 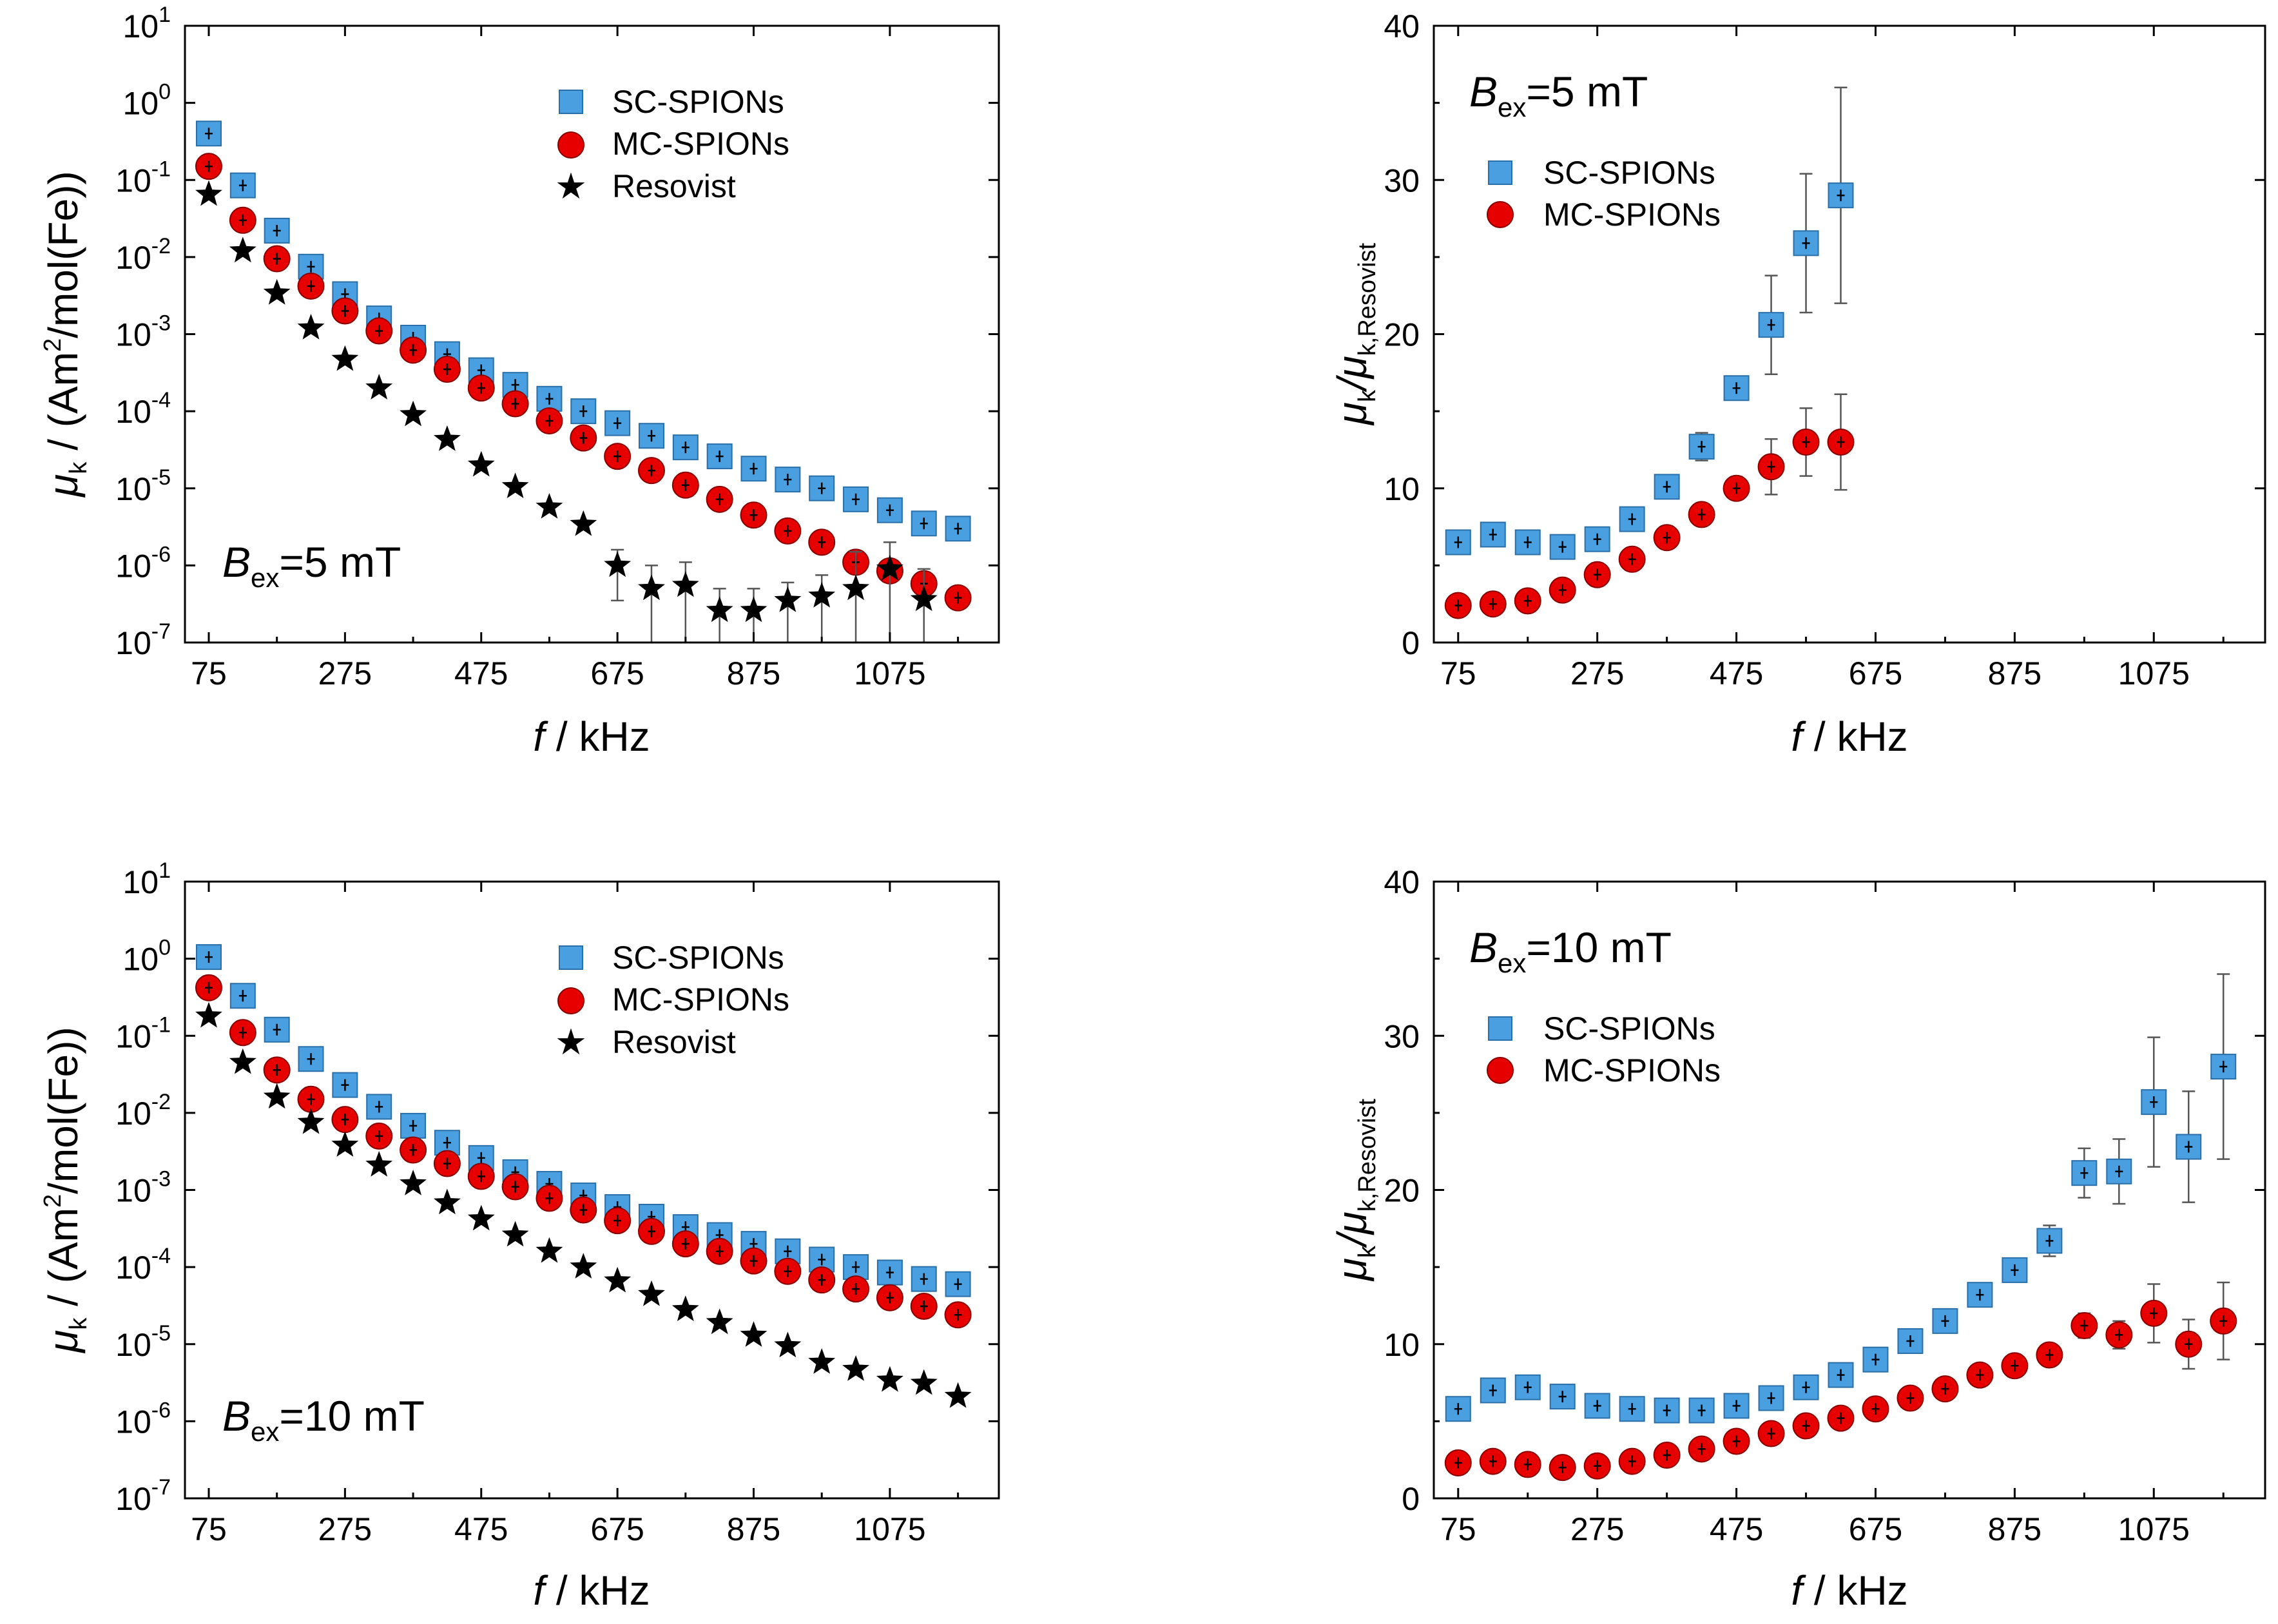 What do you see at coordinates (1815, 1529) in the screenshot?
I see `panel-bottom-right-x-tick-labels: 75 275 475 675 875 1075` at bounding box center [1815, 1529].